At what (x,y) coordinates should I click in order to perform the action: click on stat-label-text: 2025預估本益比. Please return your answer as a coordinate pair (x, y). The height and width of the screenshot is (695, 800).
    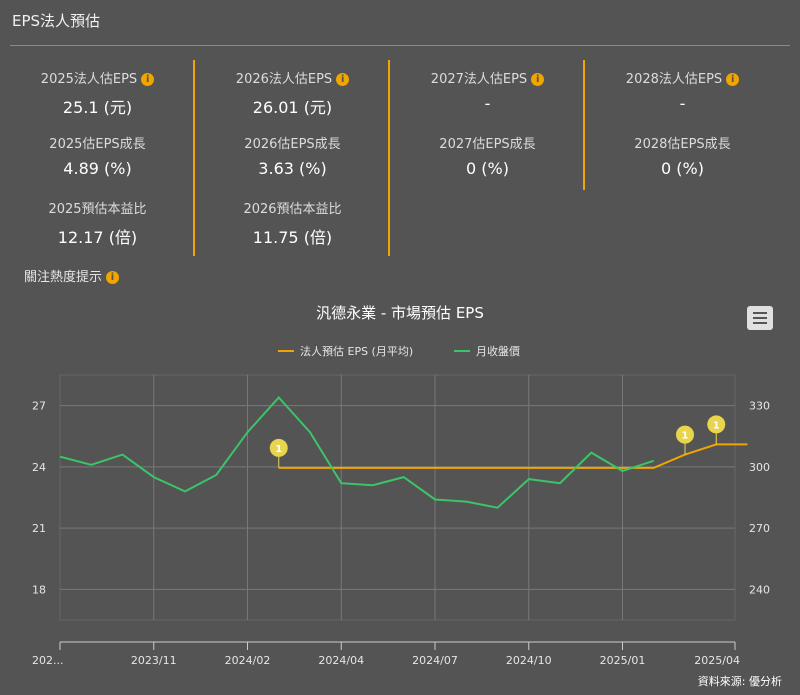
    Looking at the image, I should click on (97, 209).